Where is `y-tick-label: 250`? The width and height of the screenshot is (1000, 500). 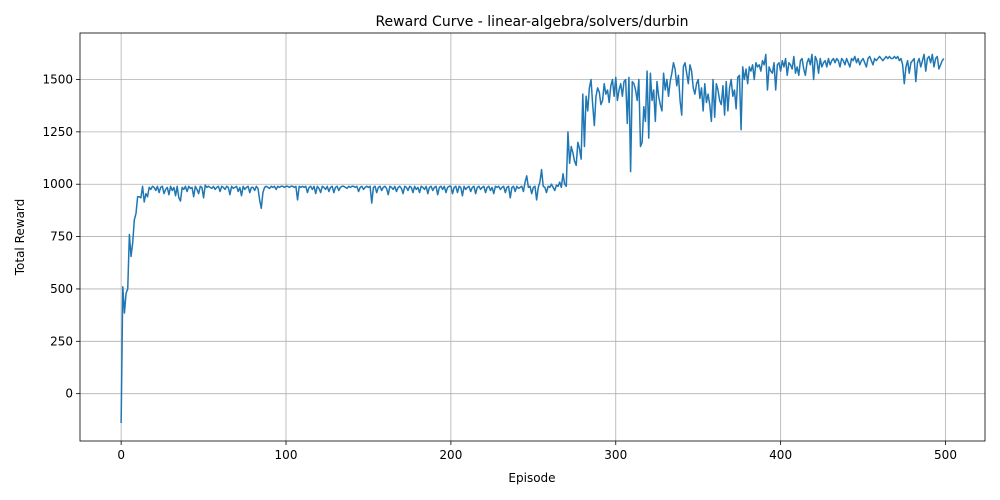 y-tick-label: 250 is located at coordinates (61, 341).